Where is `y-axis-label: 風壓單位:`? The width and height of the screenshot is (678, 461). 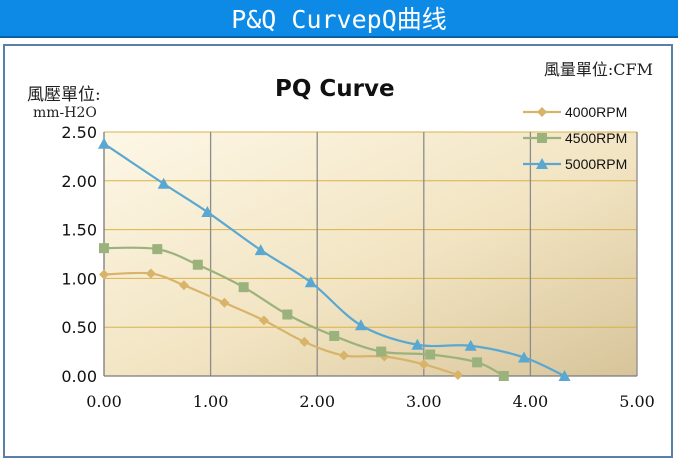 y-axis-label: 風壓單位: is located at coordinates (64, 95).